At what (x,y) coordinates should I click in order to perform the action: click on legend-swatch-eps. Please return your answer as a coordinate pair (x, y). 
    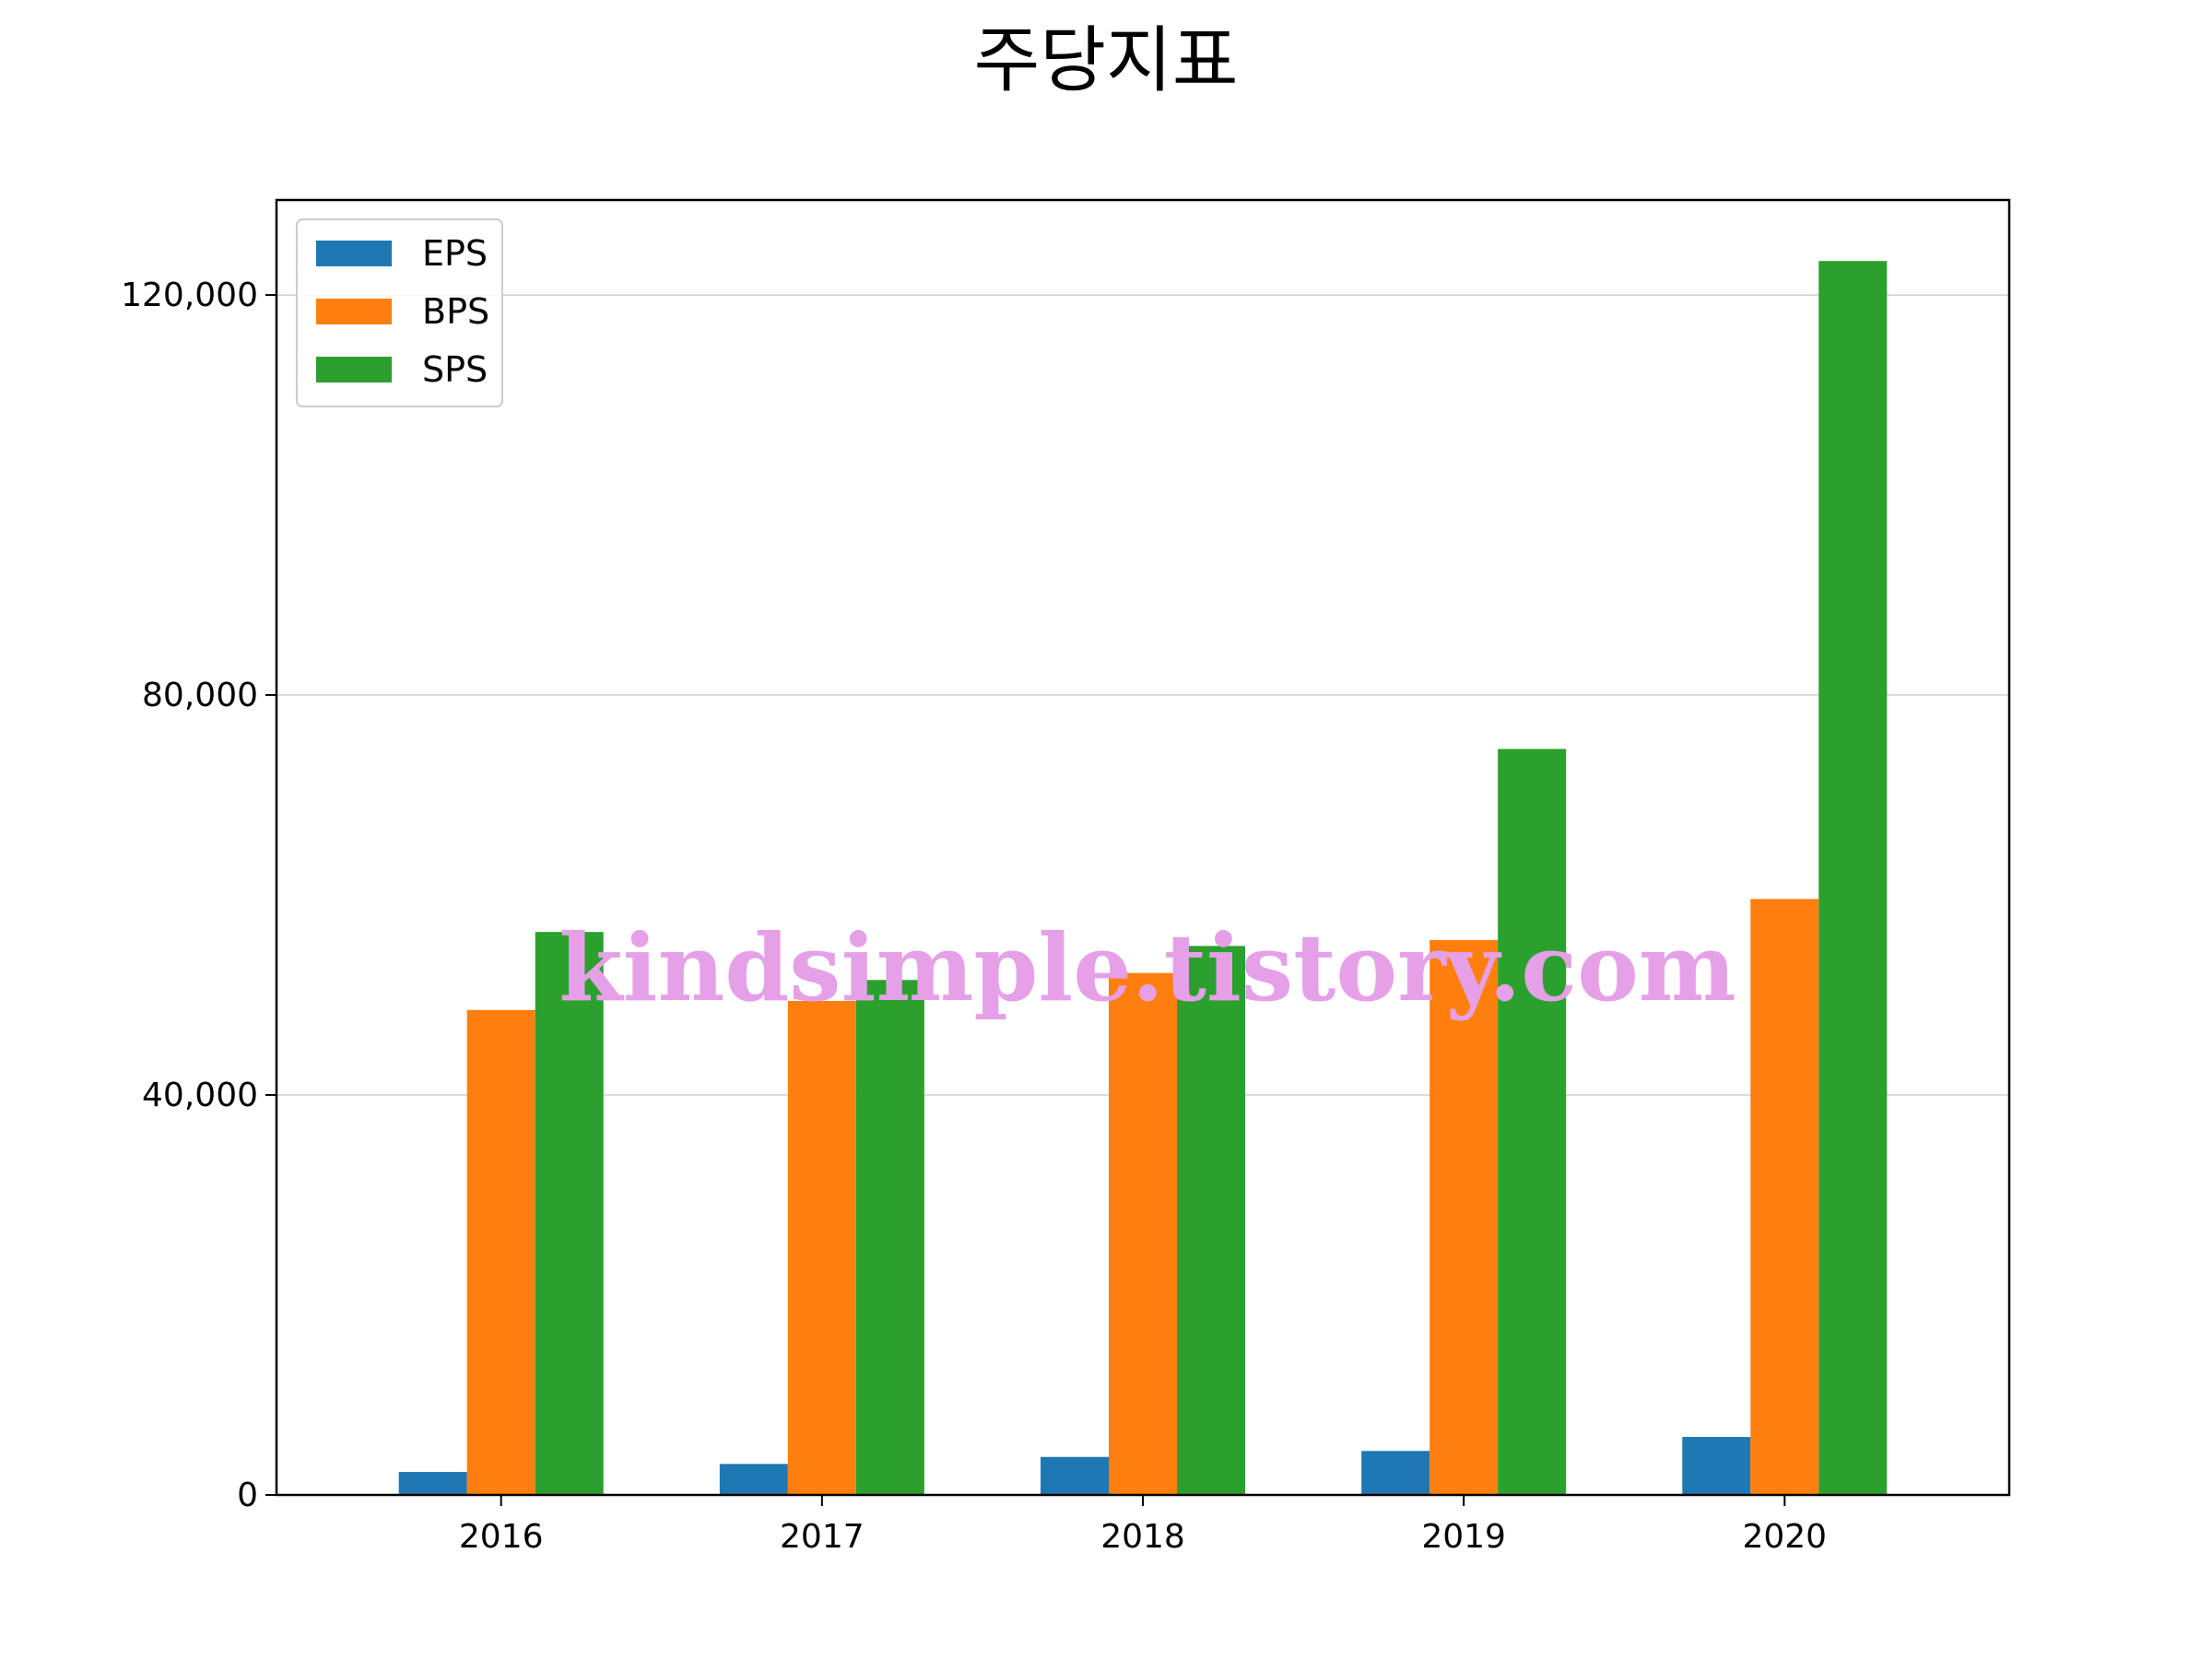
    Looking at the image, I should click on (354, 253).